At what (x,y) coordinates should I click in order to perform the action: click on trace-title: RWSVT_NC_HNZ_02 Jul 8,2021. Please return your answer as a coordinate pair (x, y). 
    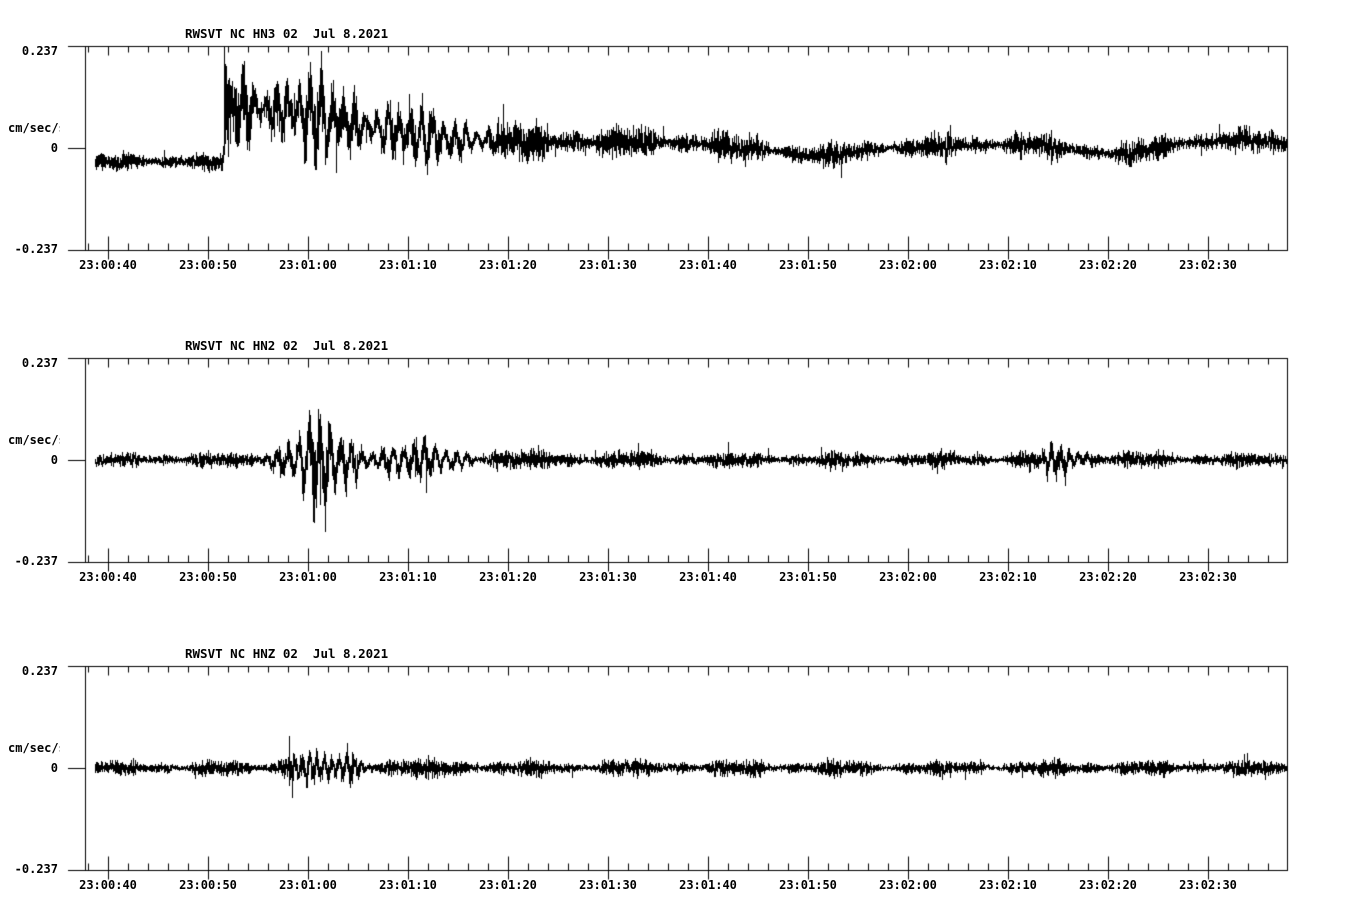
    Looking at the image, I should click on (287, 653).